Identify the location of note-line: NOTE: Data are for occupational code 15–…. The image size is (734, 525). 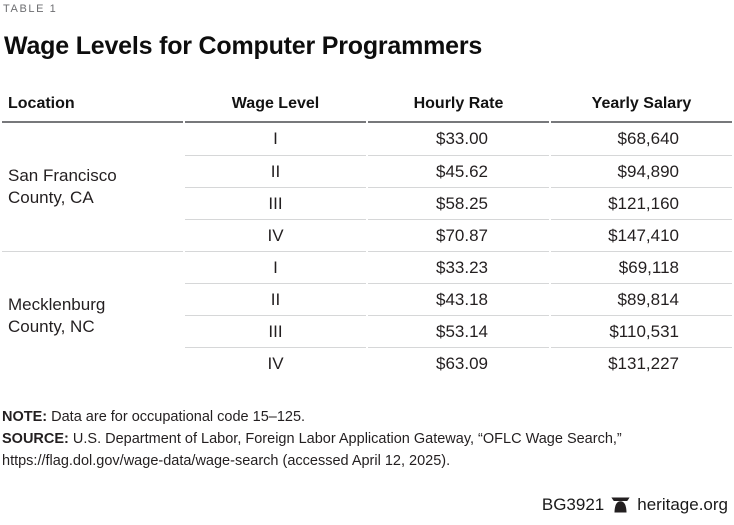
(367, 417).